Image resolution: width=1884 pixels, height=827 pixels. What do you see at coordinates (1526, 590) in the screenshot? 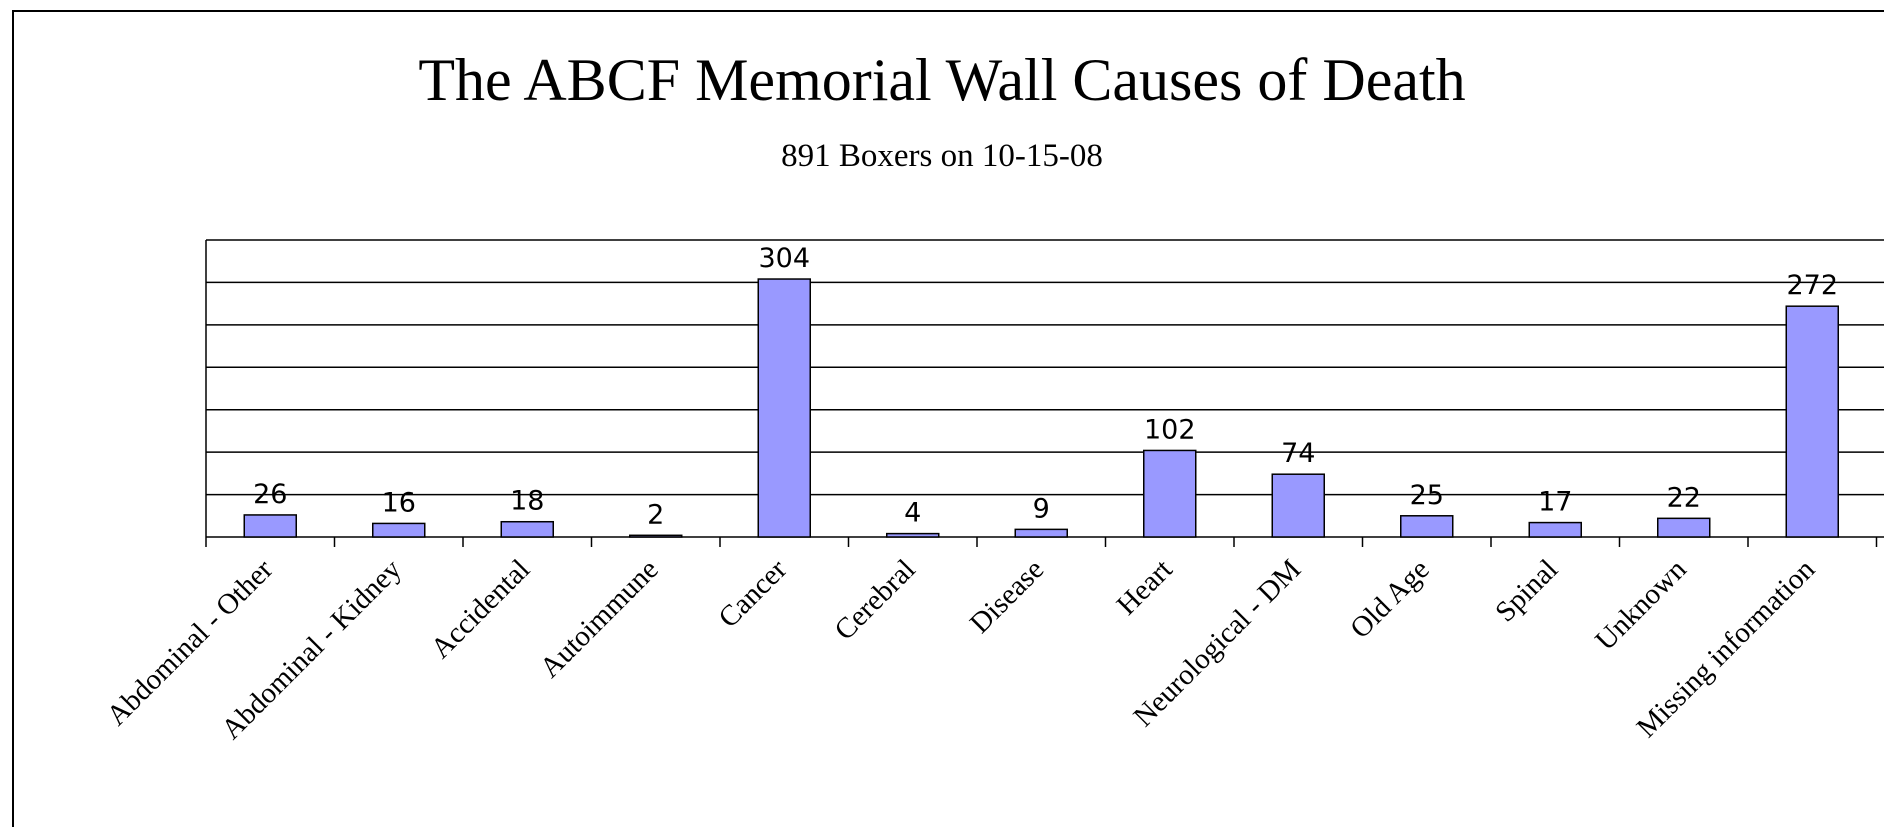
I see `x-tick-label: Spinal` at bounding box center [1526, 590].